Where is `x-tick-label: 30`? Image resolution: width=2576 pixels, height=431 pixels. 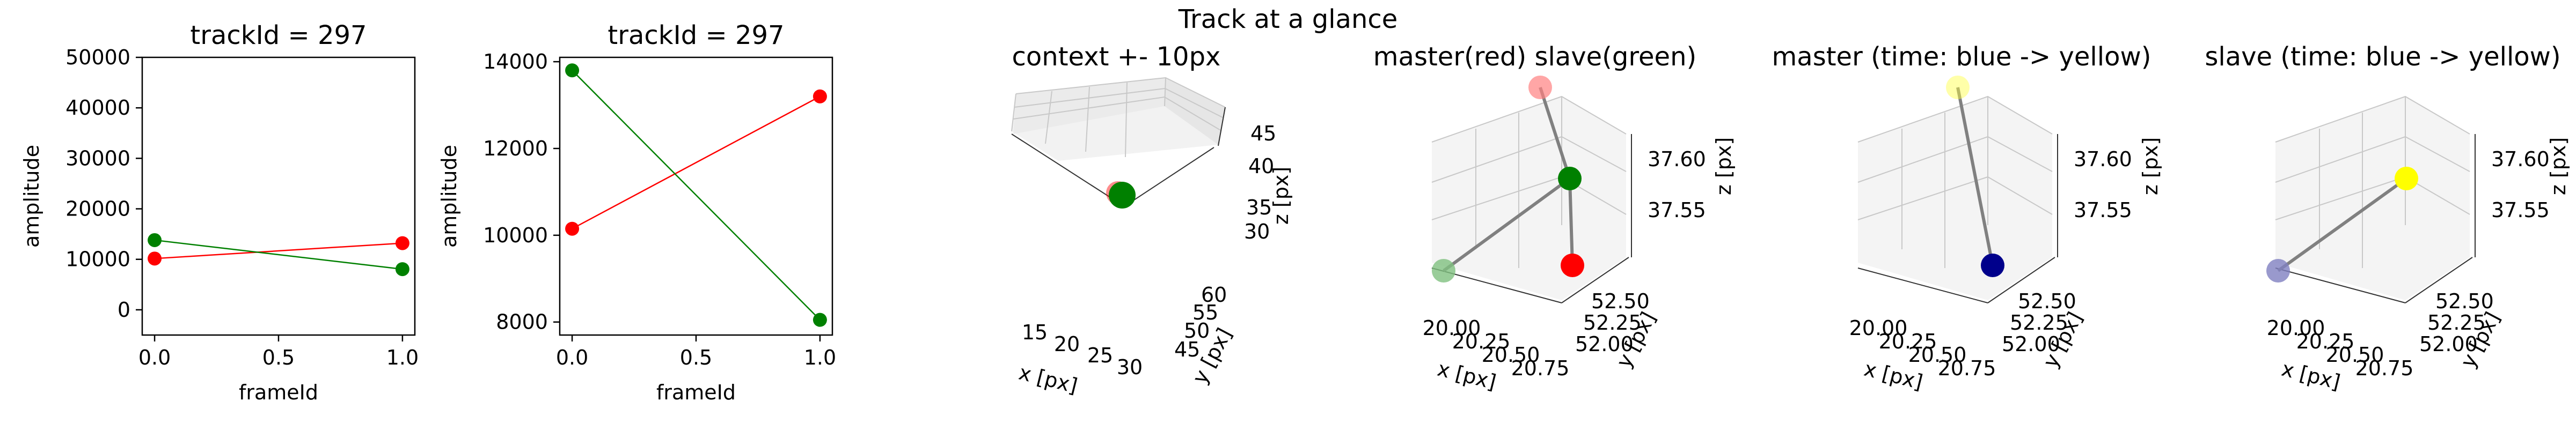
x-tick-label: 30 is located at coordinates (1130, 367).